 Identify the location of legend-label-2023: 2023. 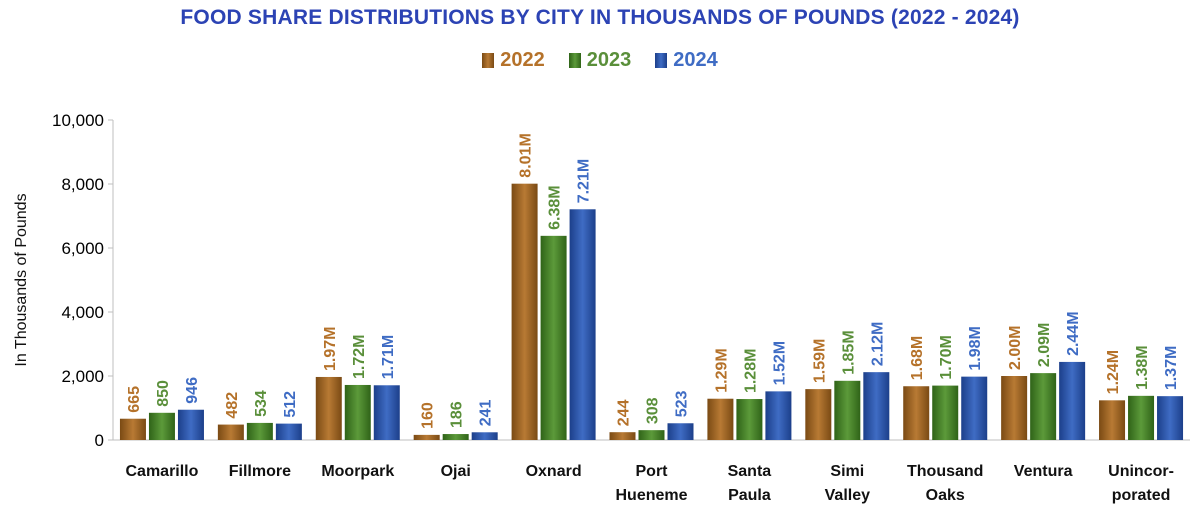
(609, 60).